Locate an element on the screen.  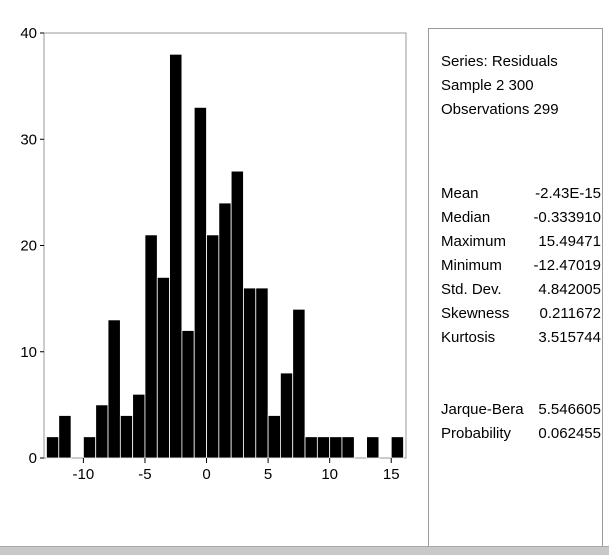
stat-value: 3.515744 is located at coordinates (569, 337).